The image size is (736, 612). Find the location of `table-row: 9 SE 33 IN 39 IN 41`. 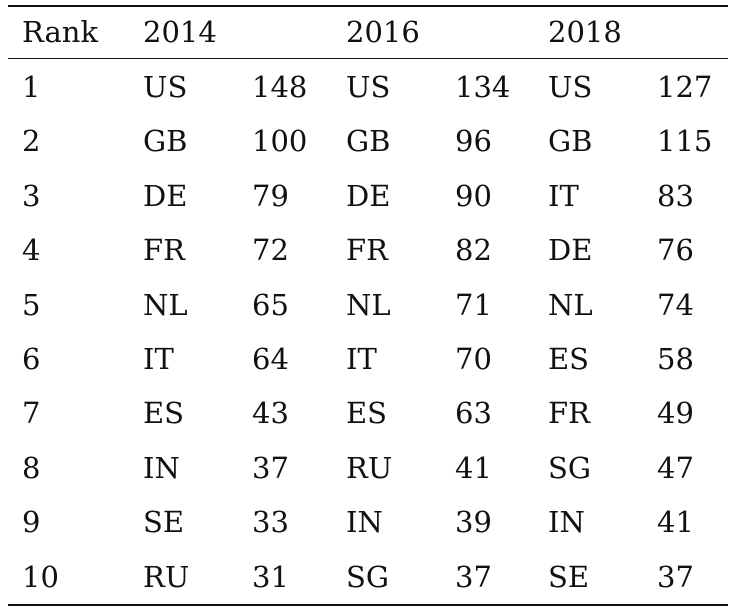

table-row: 9 SE 33 IN 39 IN 41 is located at coordinates (368, 522).